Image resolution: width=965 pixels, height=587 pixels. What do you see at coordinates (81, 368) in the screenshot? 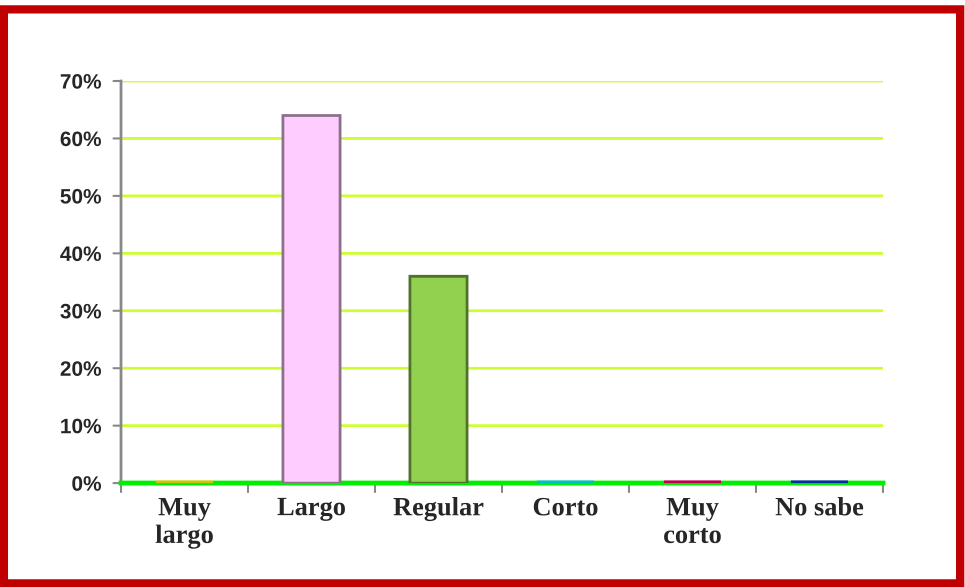
I see `y-tick-label: 20%` at bounding box center [81, 368].